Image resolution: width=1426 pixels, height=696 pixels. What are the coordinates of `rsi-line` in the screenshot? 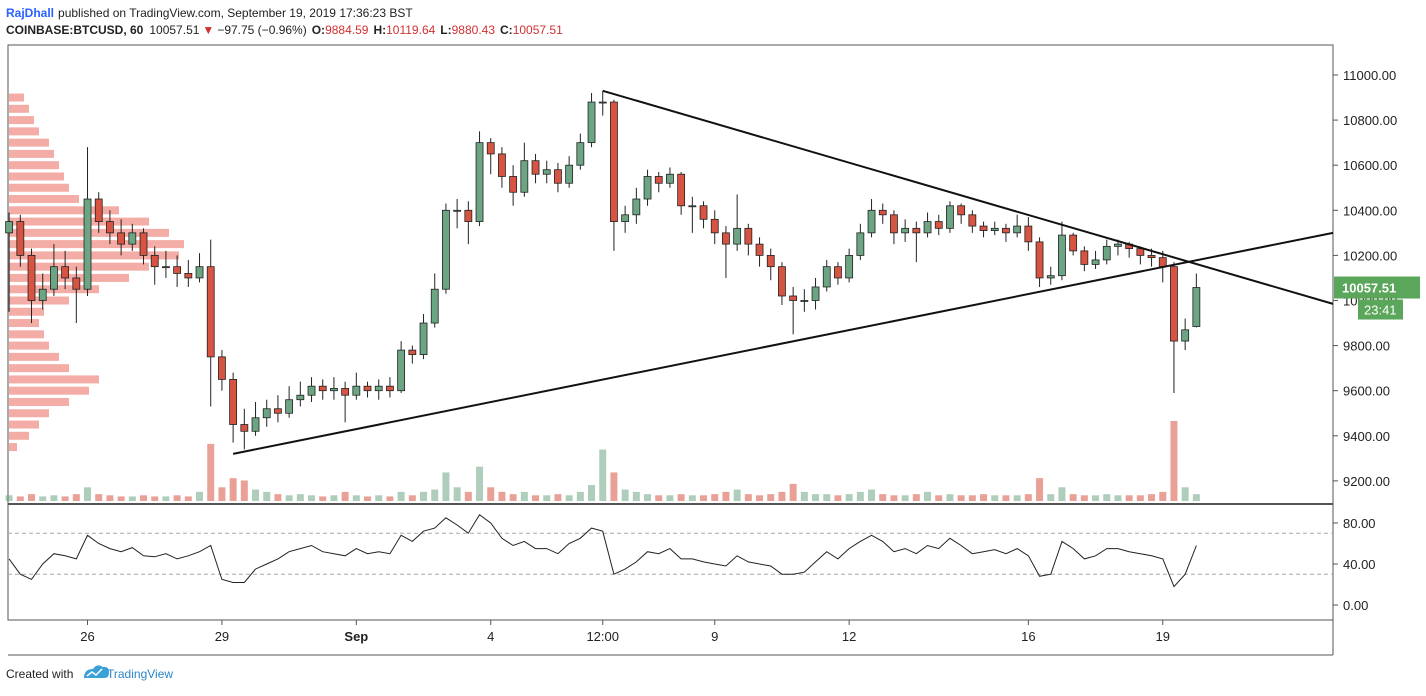 It's located at (602, 550).